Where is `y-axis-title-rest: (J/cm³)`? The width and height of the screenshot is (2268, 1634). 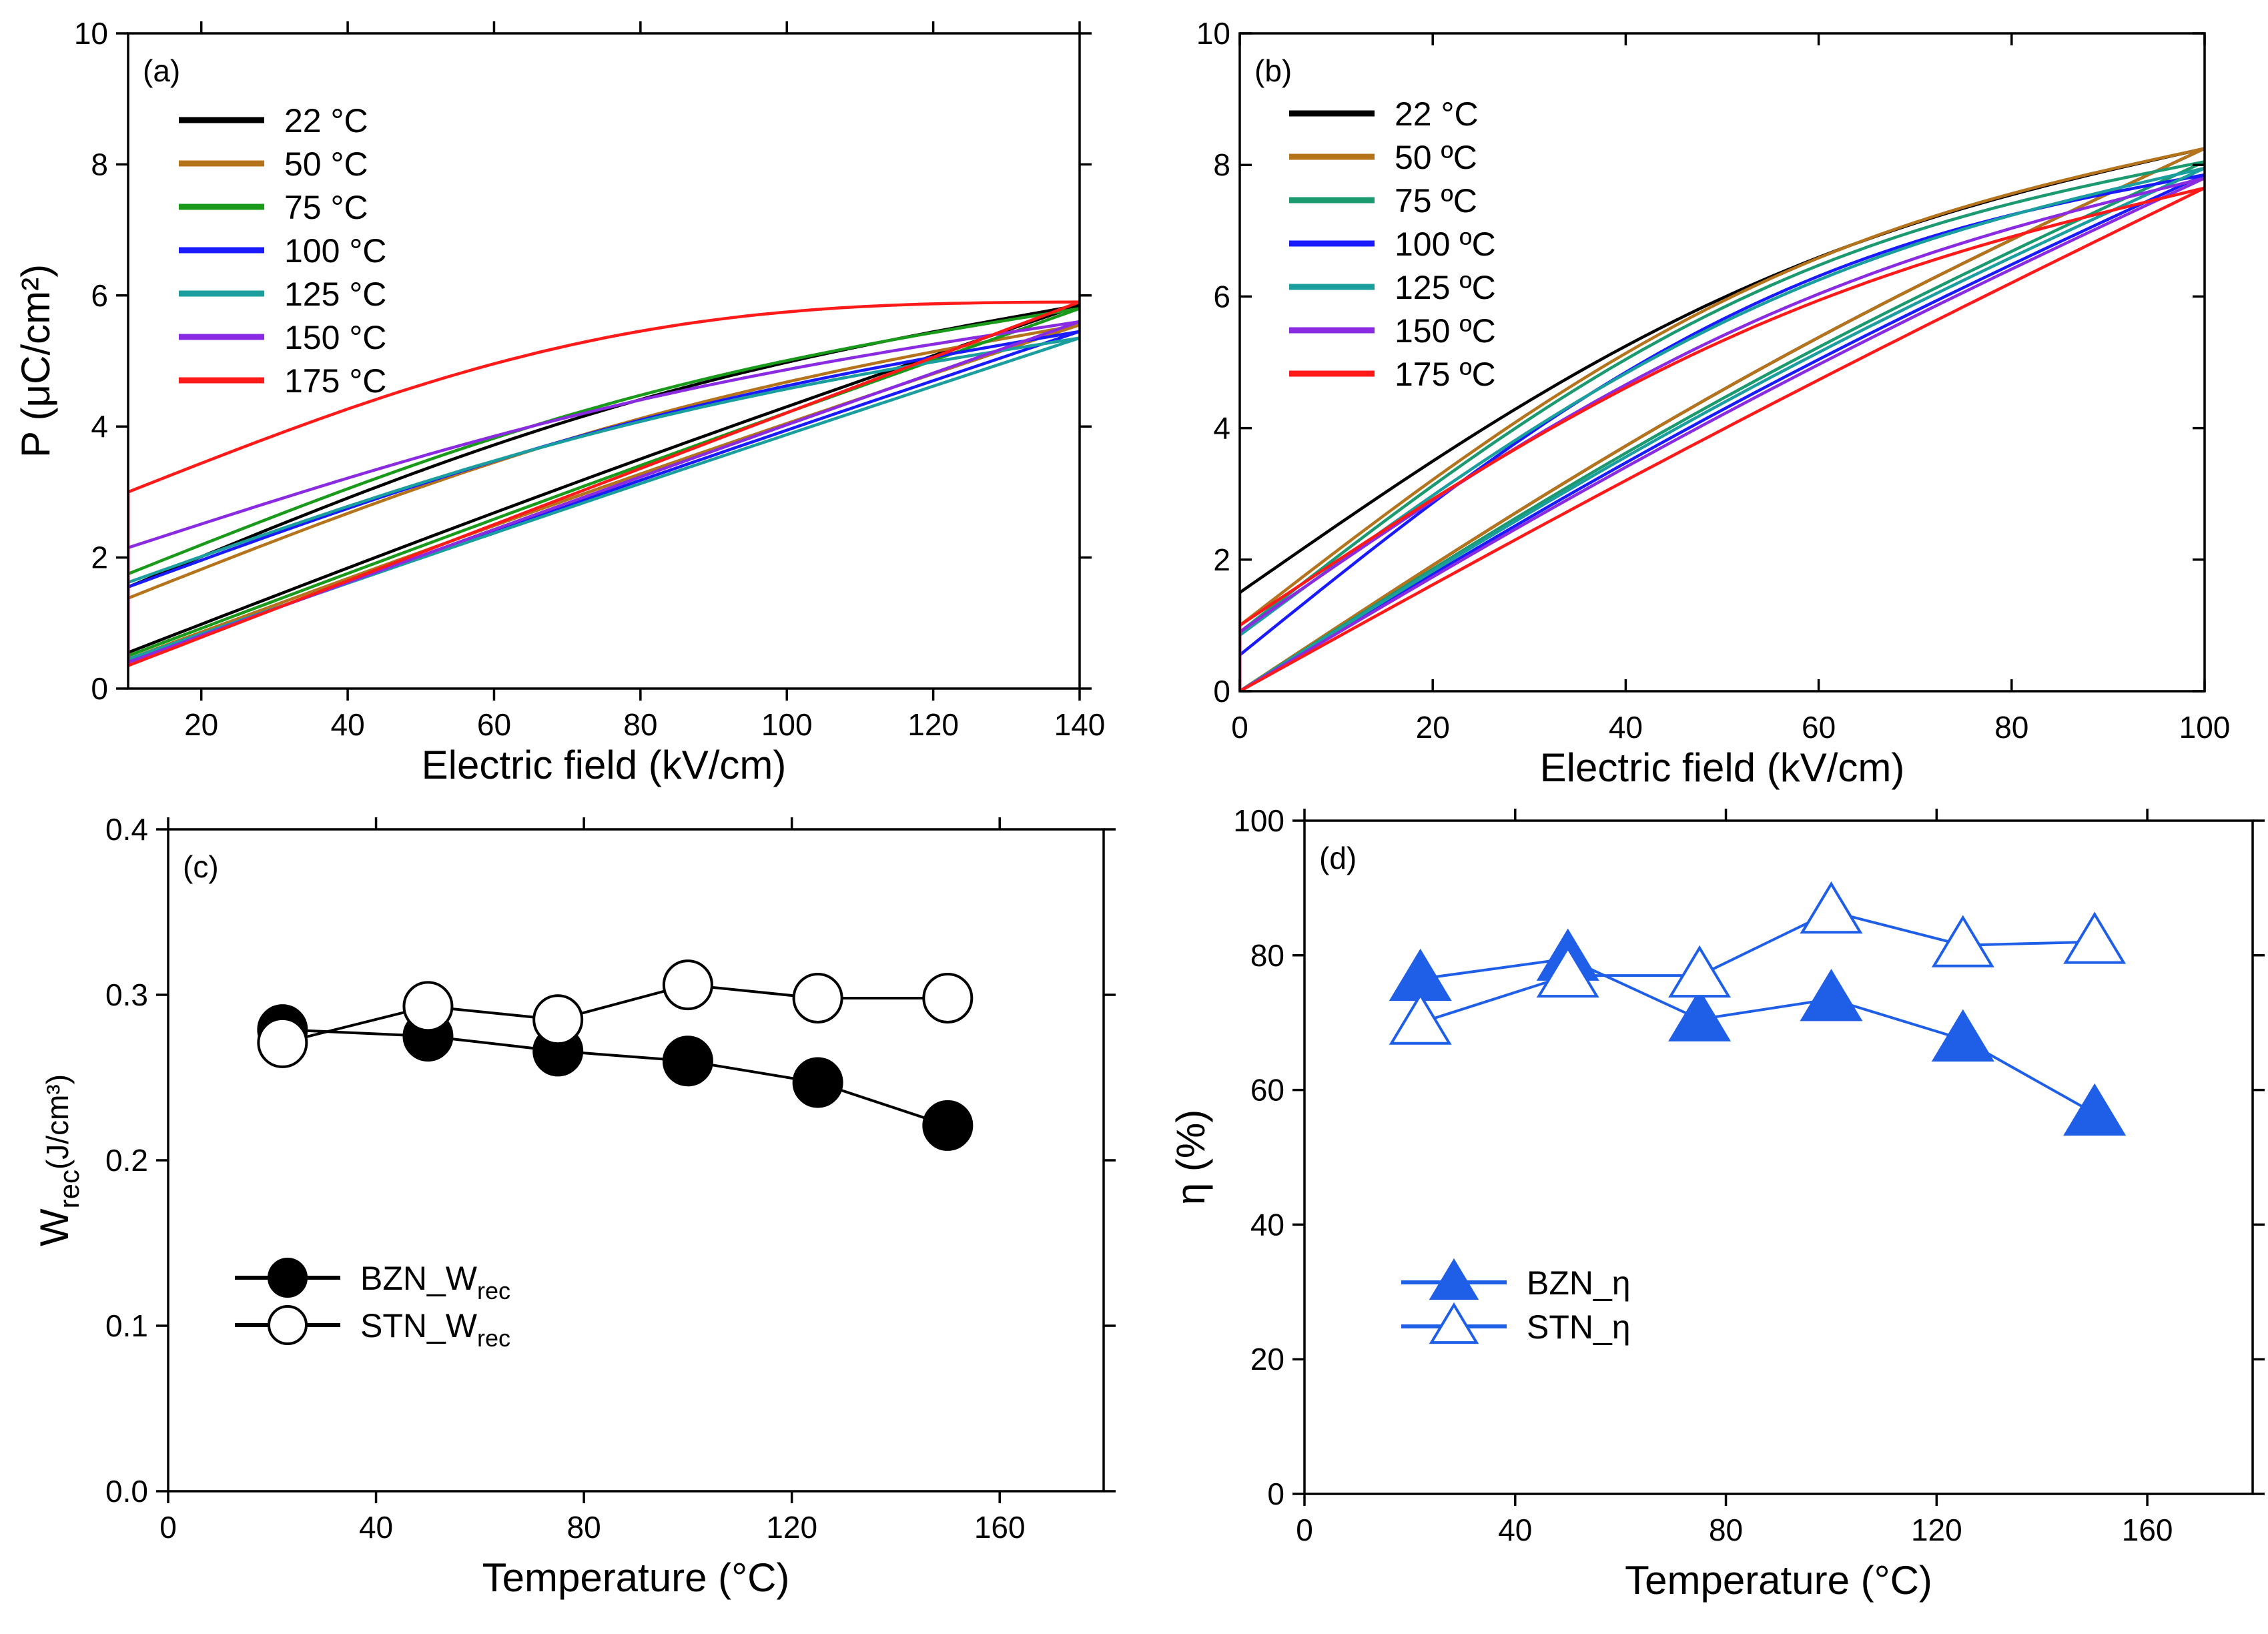 y-axis-title-rest: (J/cm³) is located at coordinates (57, 1122).